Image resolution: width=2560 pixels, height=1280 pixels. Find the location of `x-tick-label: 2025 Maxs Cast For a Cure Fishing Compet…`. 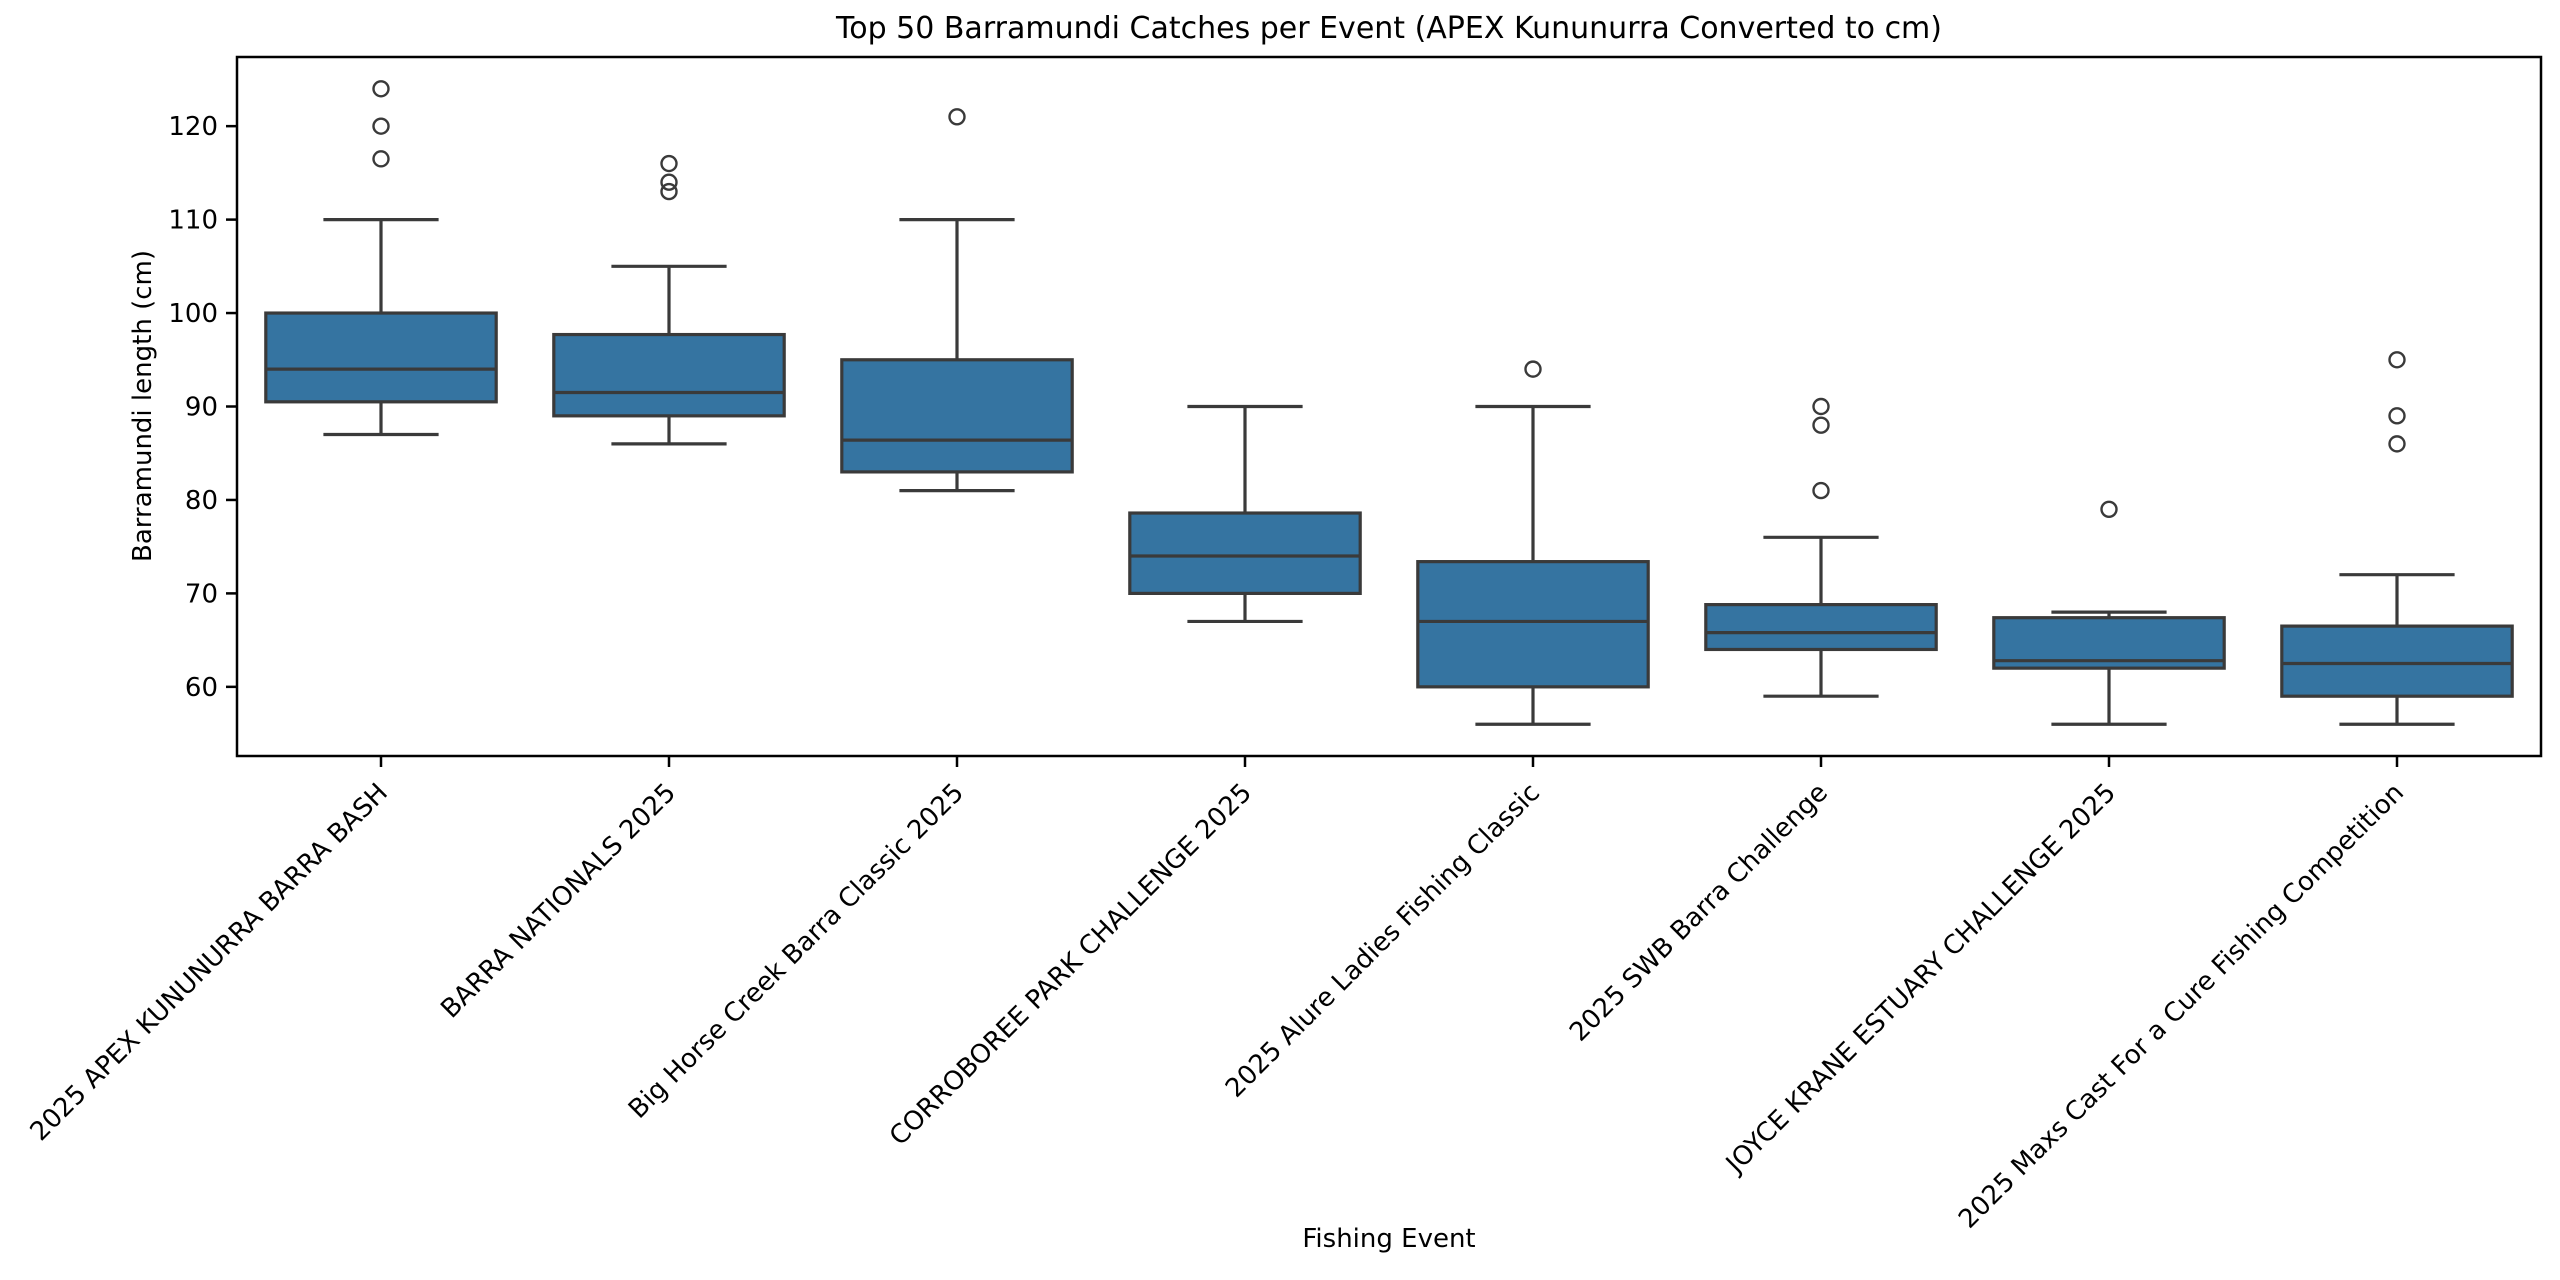

x-tick-label: 2025 Maxs Cast For a Cure Fishing Compet… is located at coordinates (2181, 1006).